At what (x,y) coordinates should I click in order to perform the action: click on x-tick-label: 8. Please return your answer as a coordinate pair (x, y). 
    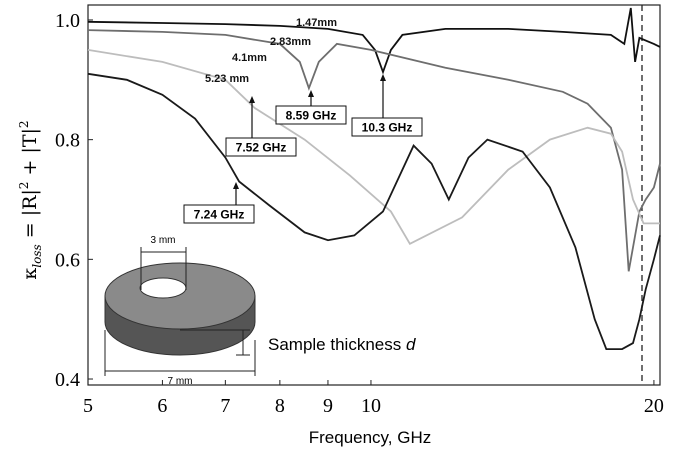
    Looking at the image, I should click on (280, 406).